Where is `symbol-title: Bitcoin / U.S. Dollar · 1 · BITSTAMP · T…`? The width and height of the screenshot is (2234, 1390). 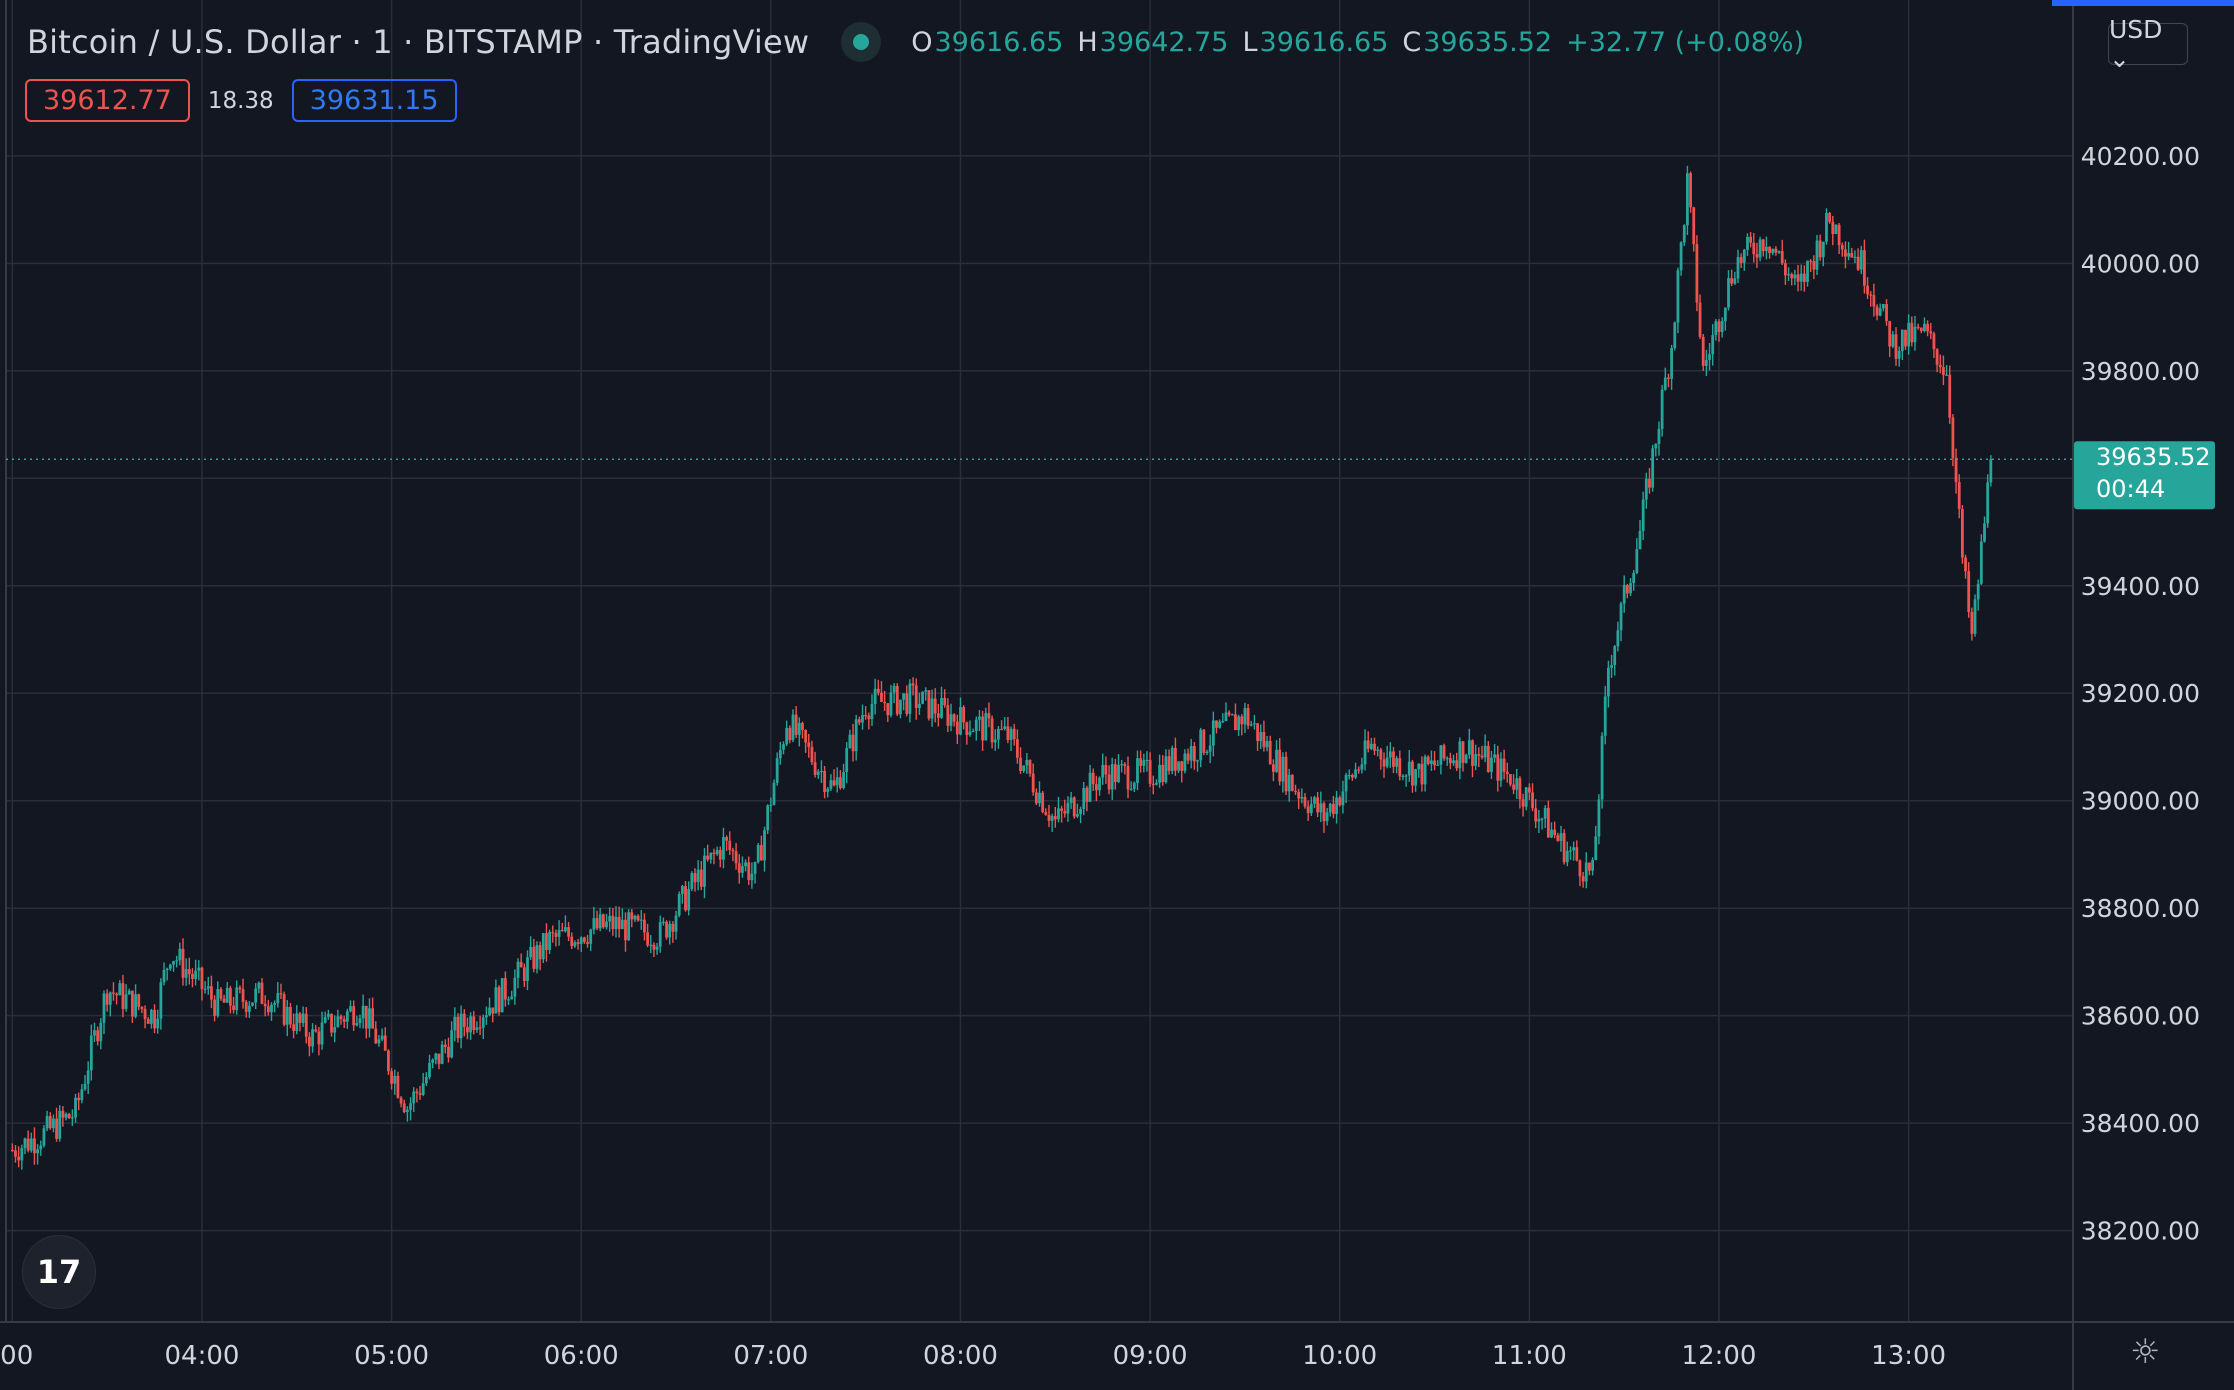 symbol-title: Bitcoin / U.S. Dollar · 1 · BITSTAMP · T… is located at coordinates (418, 42).